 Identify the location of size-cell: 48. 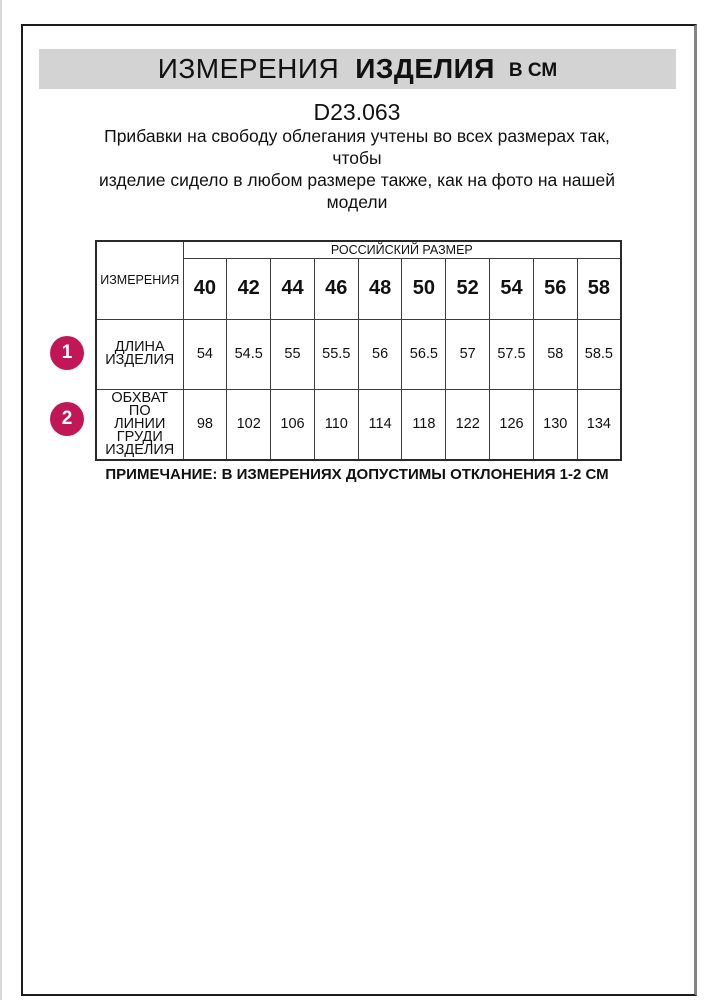
(380, 288).